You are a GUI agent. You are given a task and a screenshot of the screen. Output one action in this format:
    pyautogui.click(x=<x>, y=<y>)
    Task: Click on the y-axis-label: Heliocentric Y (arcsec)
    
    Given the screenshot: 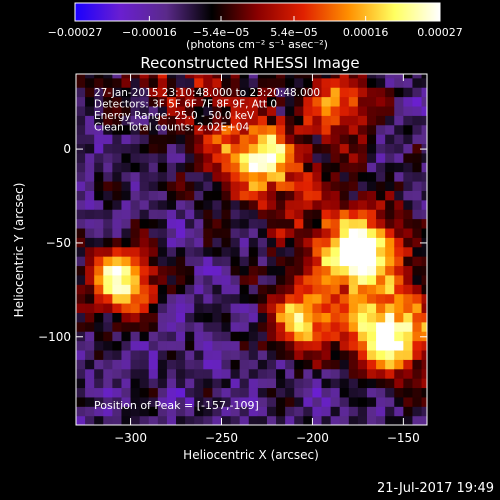 What is the action you would take?
    pyautogui.click(x=19, y=250)
    